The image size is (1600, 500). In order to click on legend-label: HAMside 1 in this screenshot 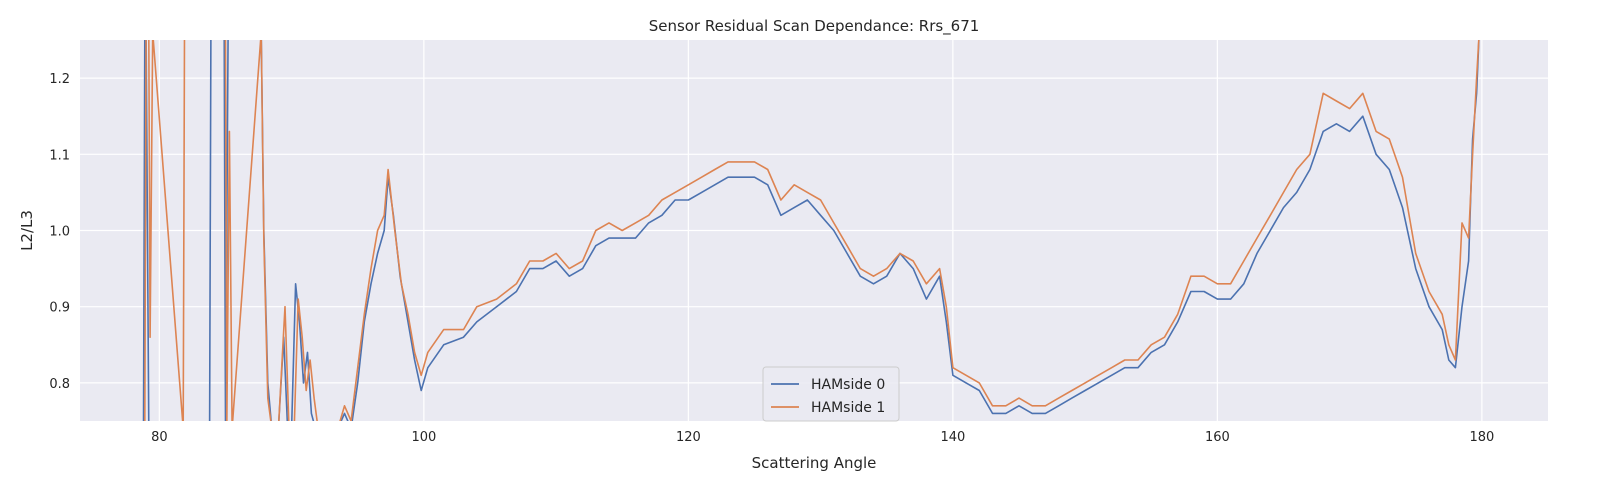, I will do `click(848, 408)`.